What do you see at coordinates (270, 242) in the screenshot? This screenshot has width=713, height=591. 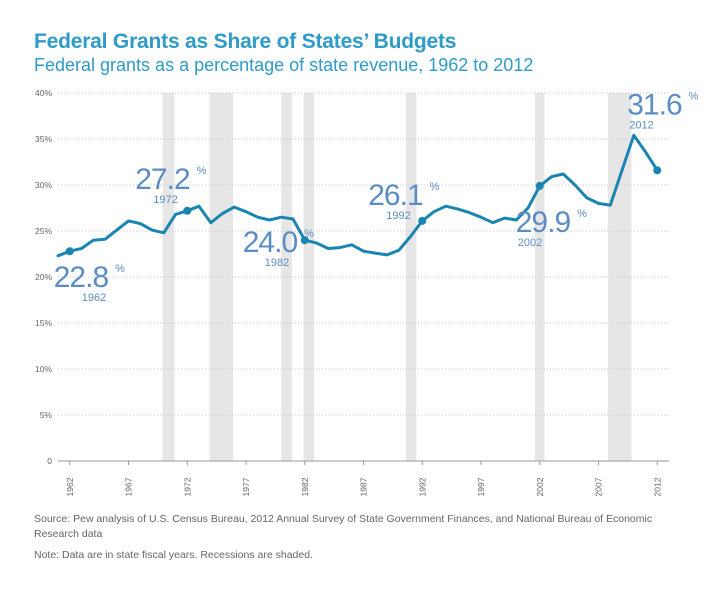 I see `callout-value: 24.0` at bounding box center [270, 242].